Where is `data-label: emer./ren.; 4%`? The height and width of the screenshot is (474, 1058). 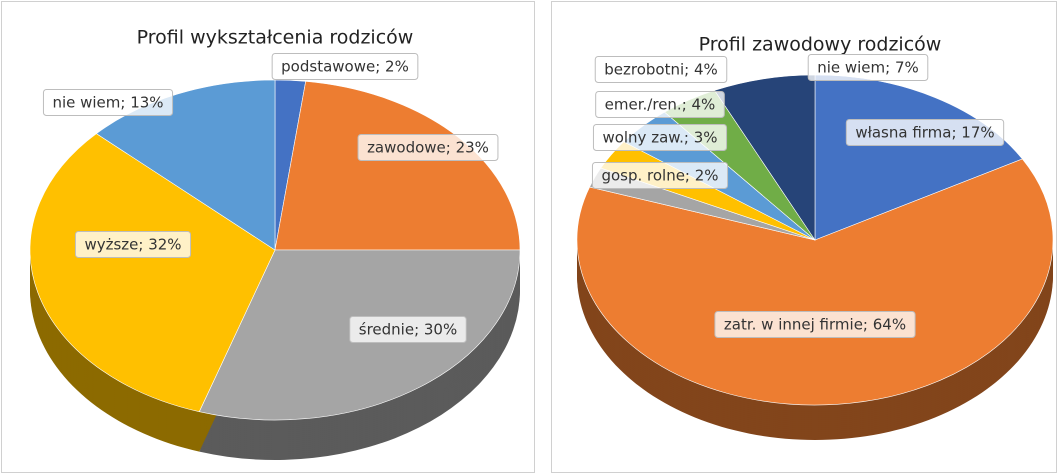
data-label: emer./ren.; 4% is located at coordinates (660, 105).